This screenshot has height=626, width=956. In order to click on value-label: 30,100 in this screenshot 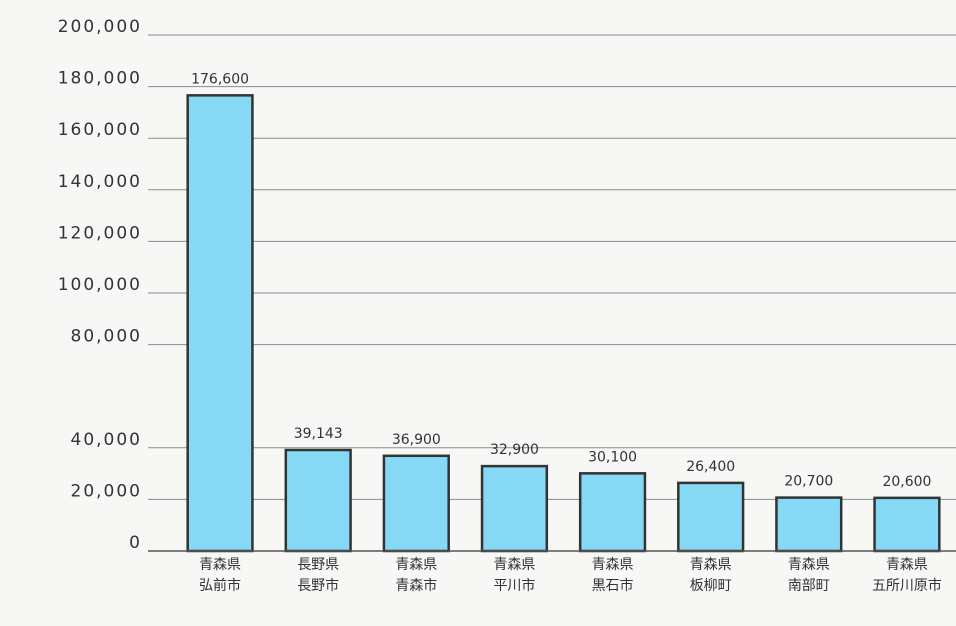, I will do `click(612, 457)`.